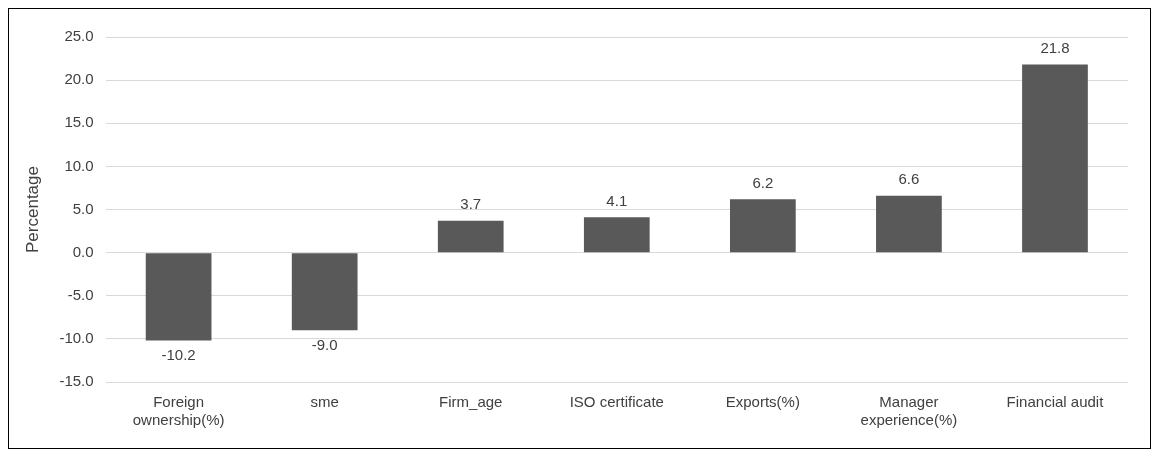 The image size is (1159, 457). Describe the element at coordinates (76, 338) in the screenshot. I see `y-tick-label: -10.0` at that location.